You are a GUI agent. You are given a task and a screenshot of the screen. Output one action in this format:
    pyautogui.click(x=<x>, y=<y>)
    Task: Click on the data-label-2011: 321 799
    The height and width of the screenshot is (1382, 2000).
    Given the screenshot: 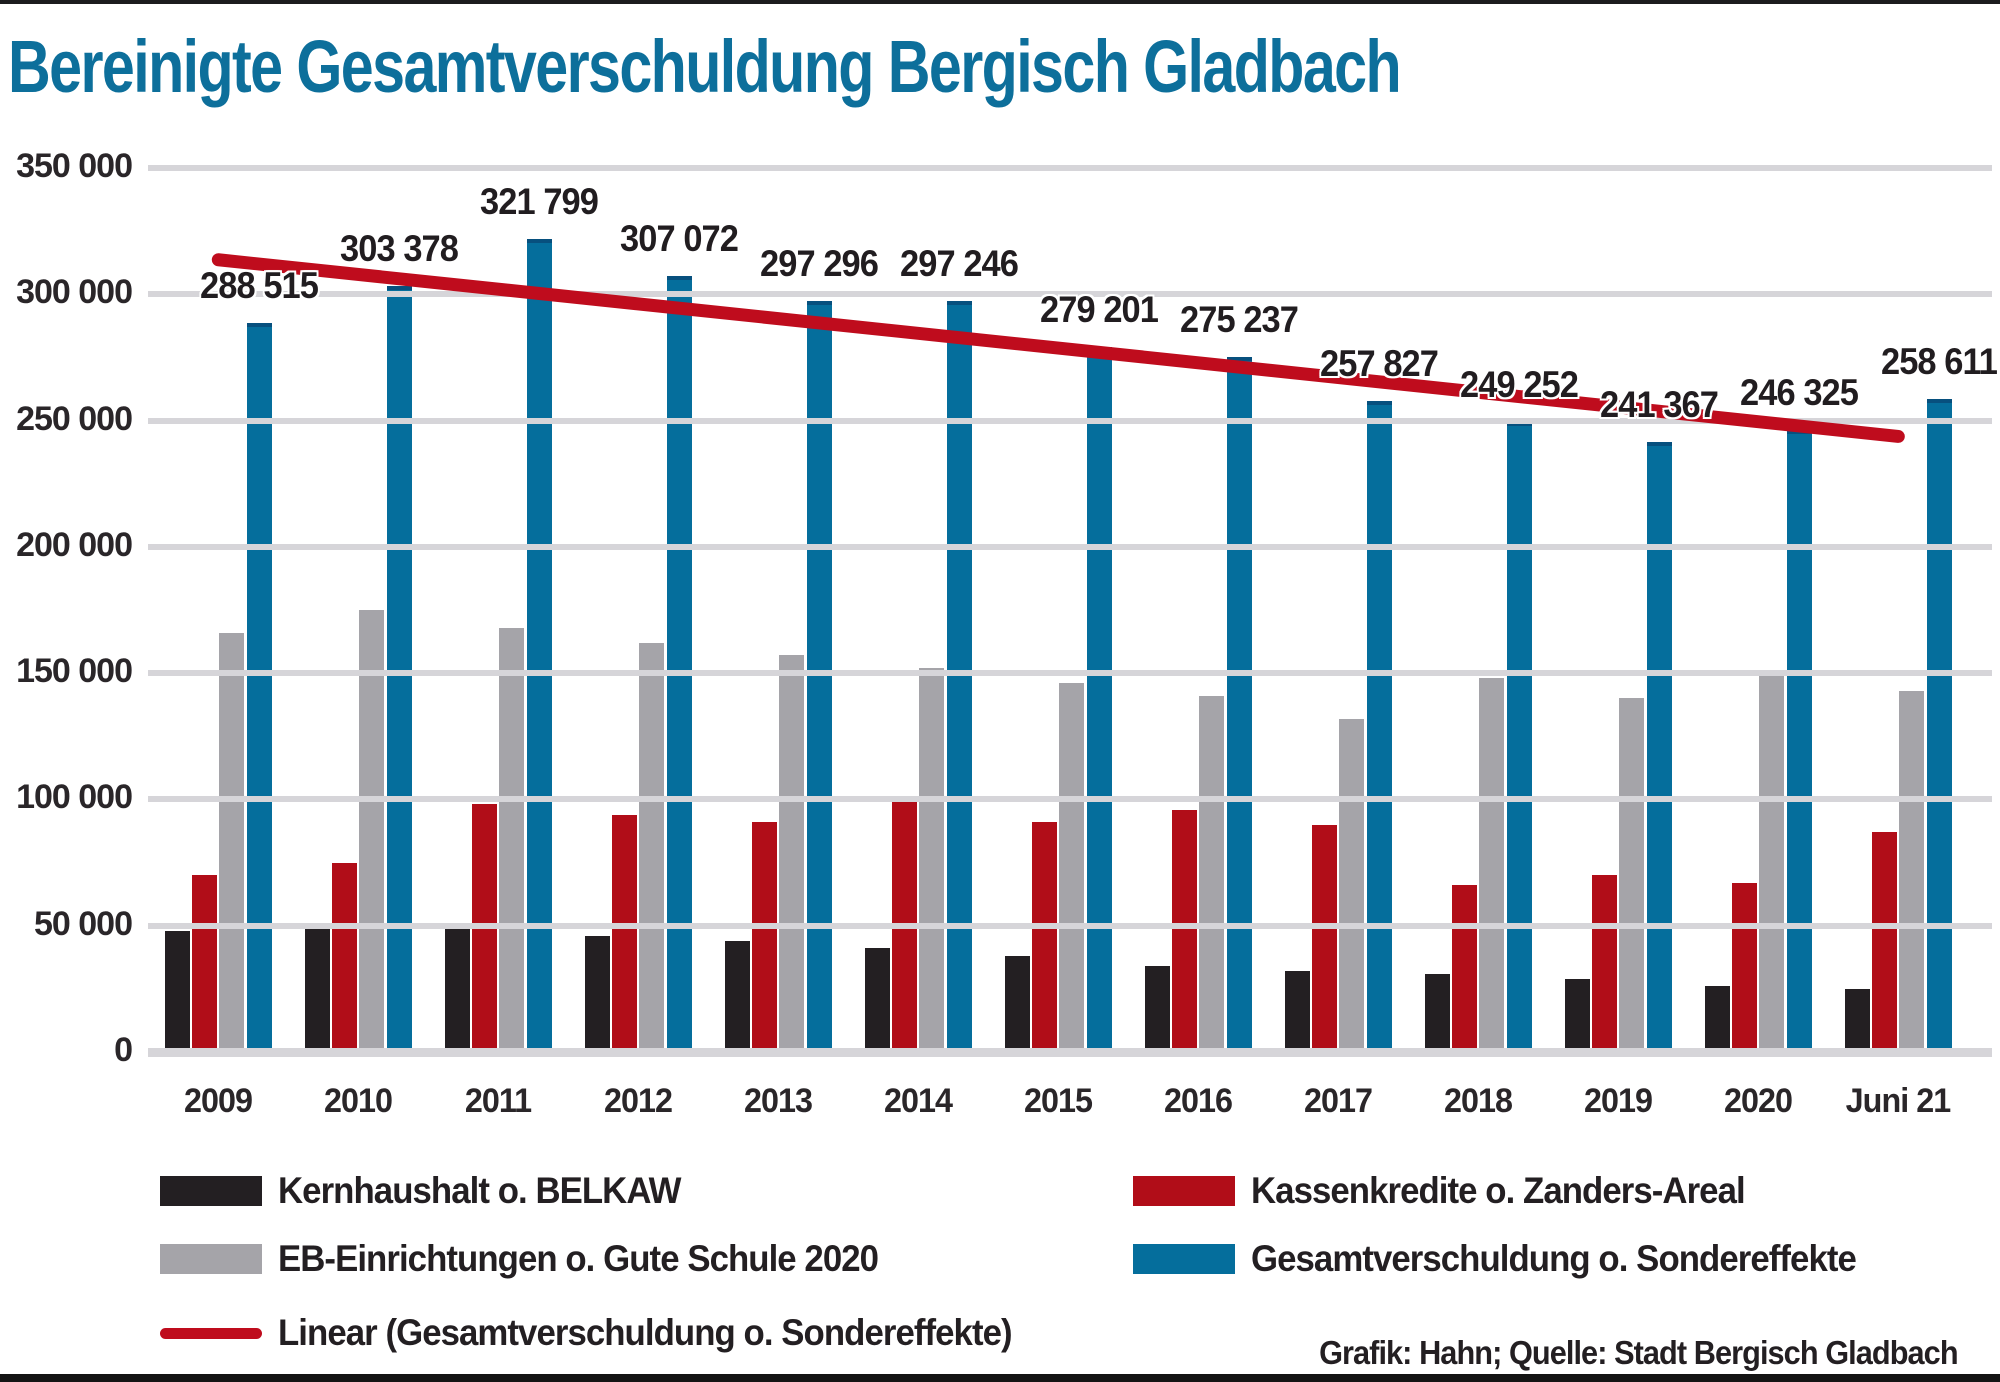 What is the action you would take?
    pyautogui.click(x=539, y=202)
    